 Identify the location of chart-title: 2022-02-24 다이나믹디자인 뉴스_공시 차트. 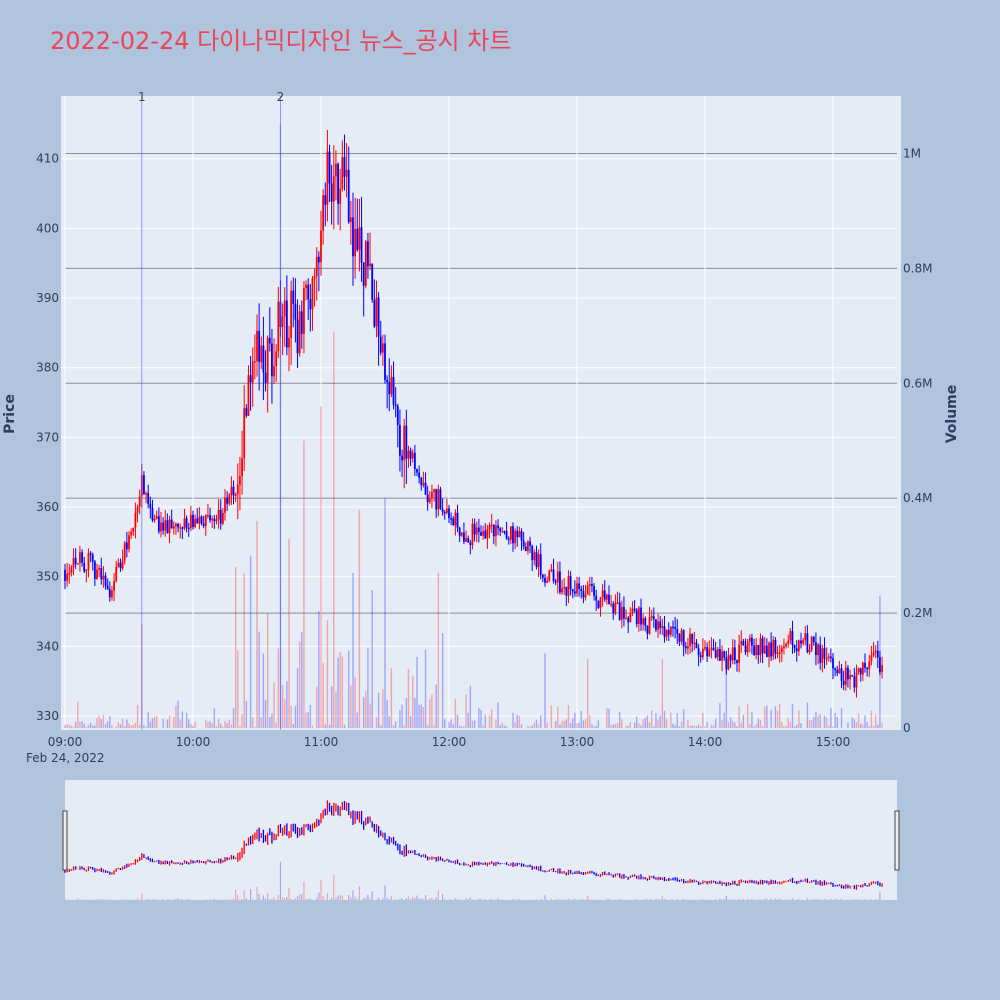
(280, 41).